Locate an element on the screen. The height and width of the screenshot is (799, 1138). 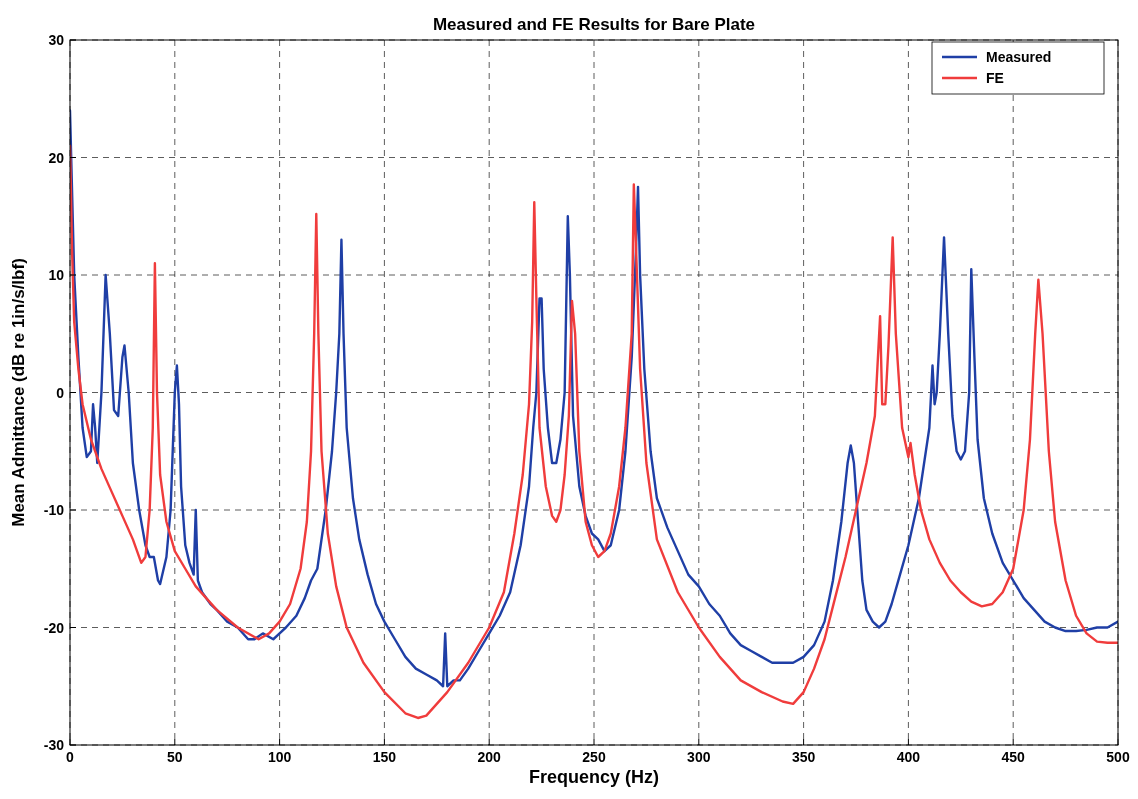
x-tick-label: 350 is located at coordinates (803, 757).